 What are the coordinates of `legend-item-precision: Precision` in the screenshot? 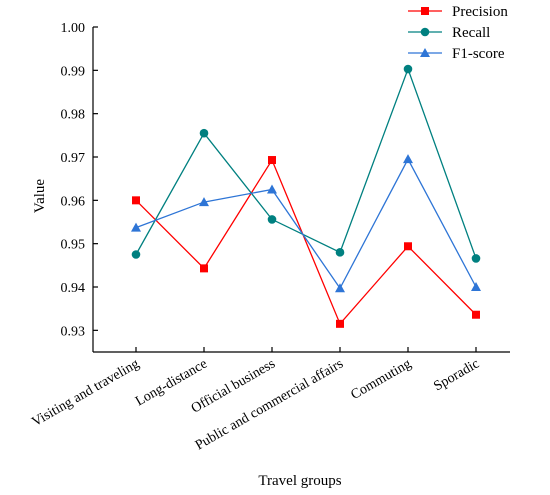 It's located at (458, 12).